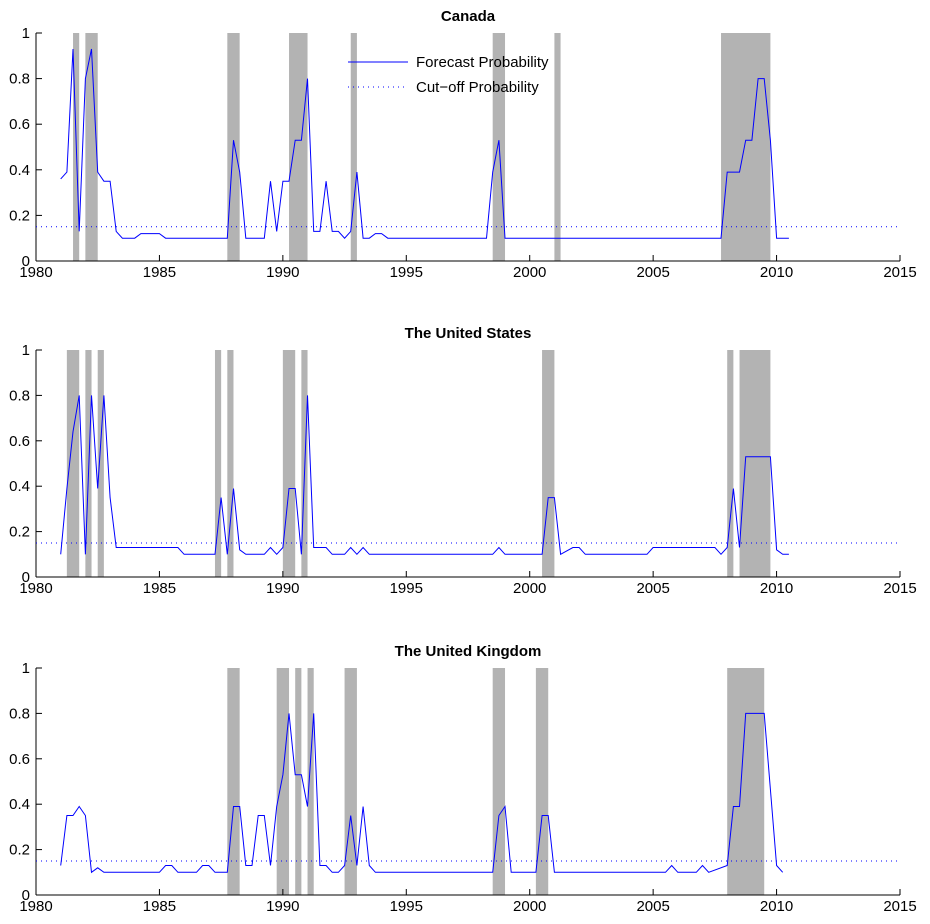 The width and height of the screenshot is (930, 924). I want to click on chart-title: The United Kingdom, so click(468, 651).